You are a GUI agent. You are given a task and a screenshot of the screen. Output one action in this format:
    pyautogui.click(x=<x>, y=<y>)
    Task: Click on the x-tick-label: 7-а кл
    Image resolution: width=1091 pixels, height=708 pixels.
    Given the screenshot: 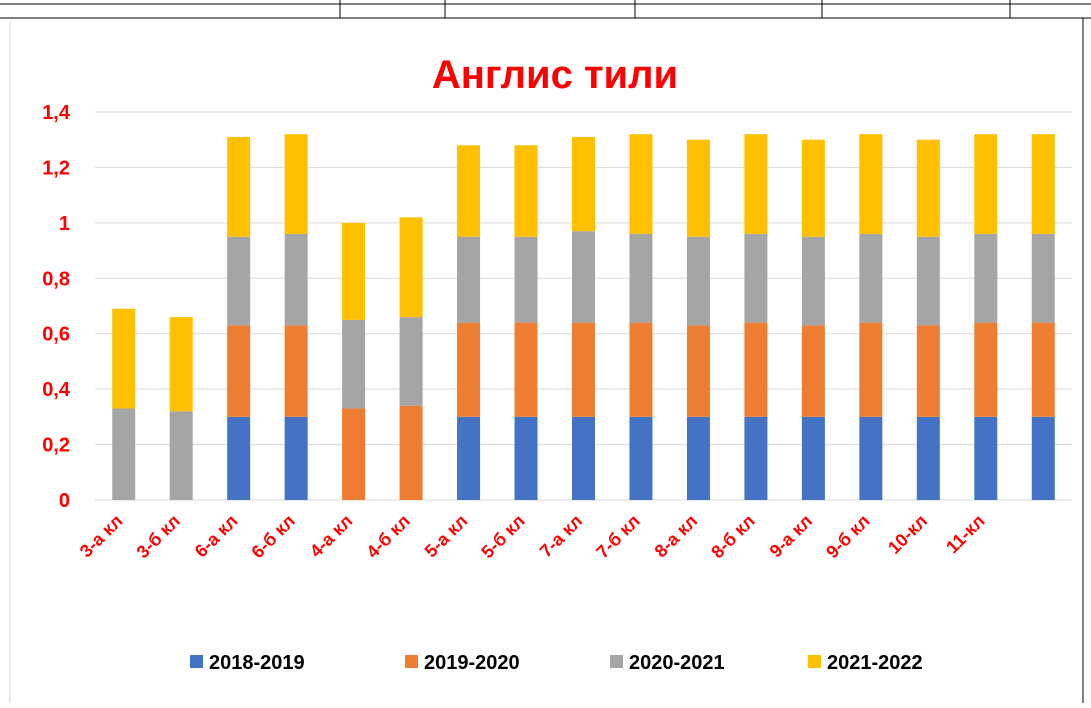 What is the action you would take?
    pyautogui.click(x=561, y=536)
    